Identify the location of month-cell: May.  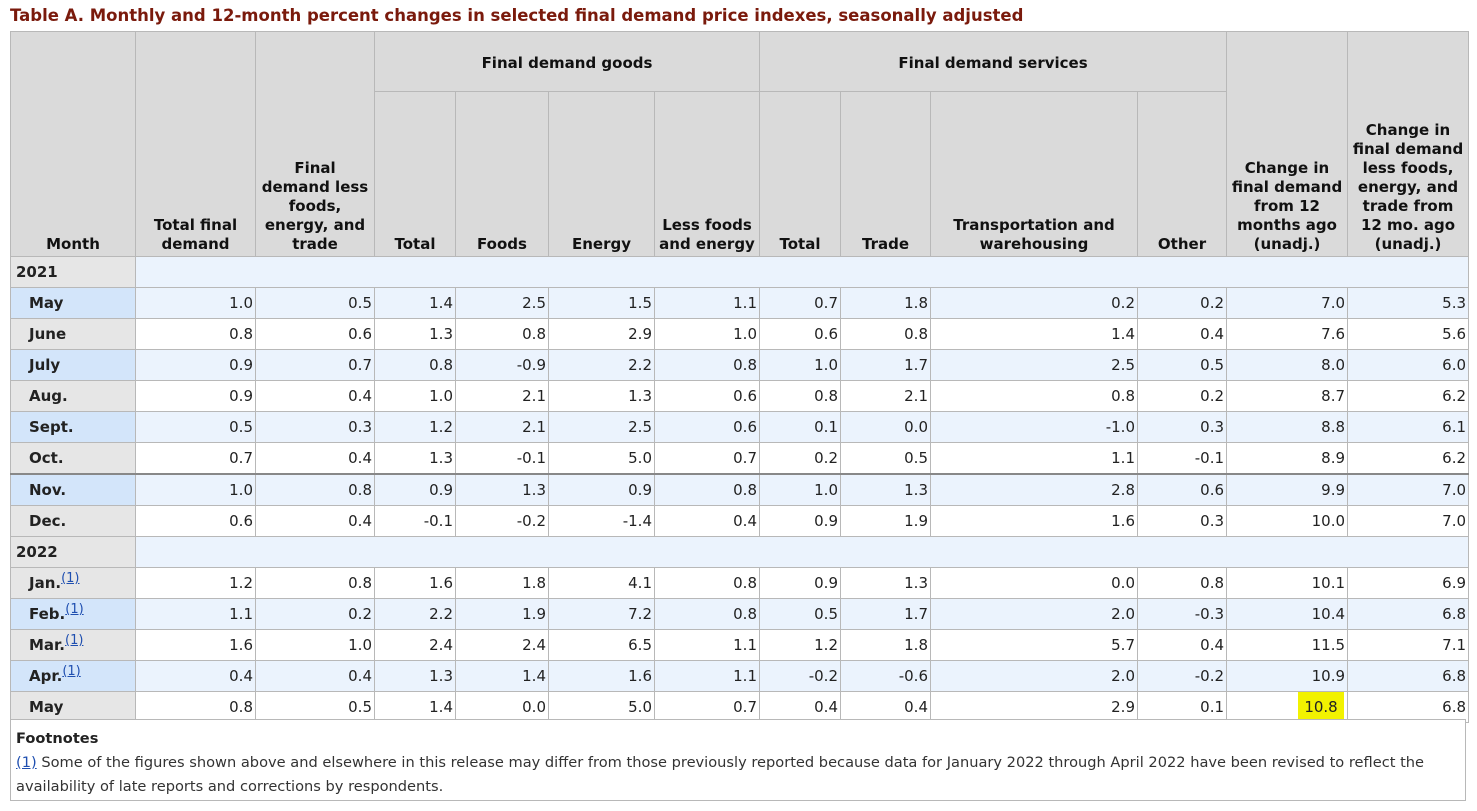
(73, 303).